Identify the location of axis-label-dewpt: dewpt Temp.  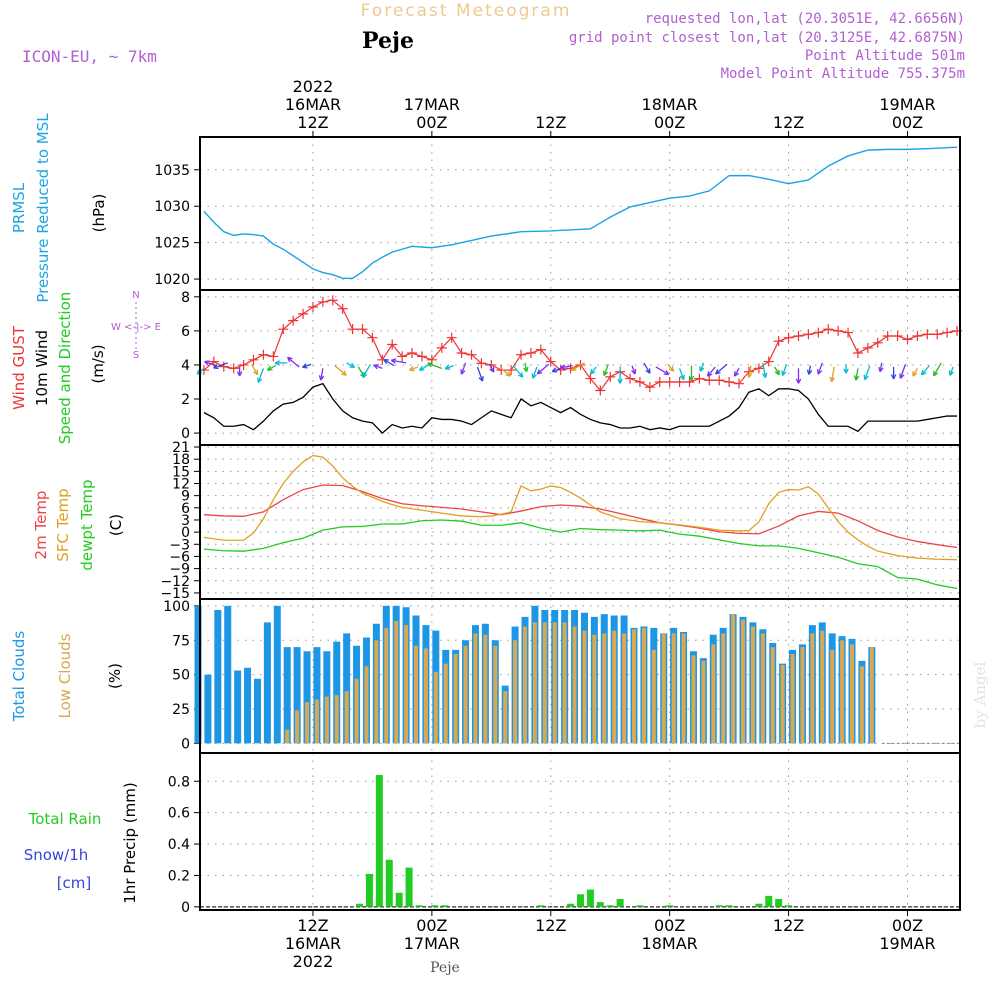
(87, 524).